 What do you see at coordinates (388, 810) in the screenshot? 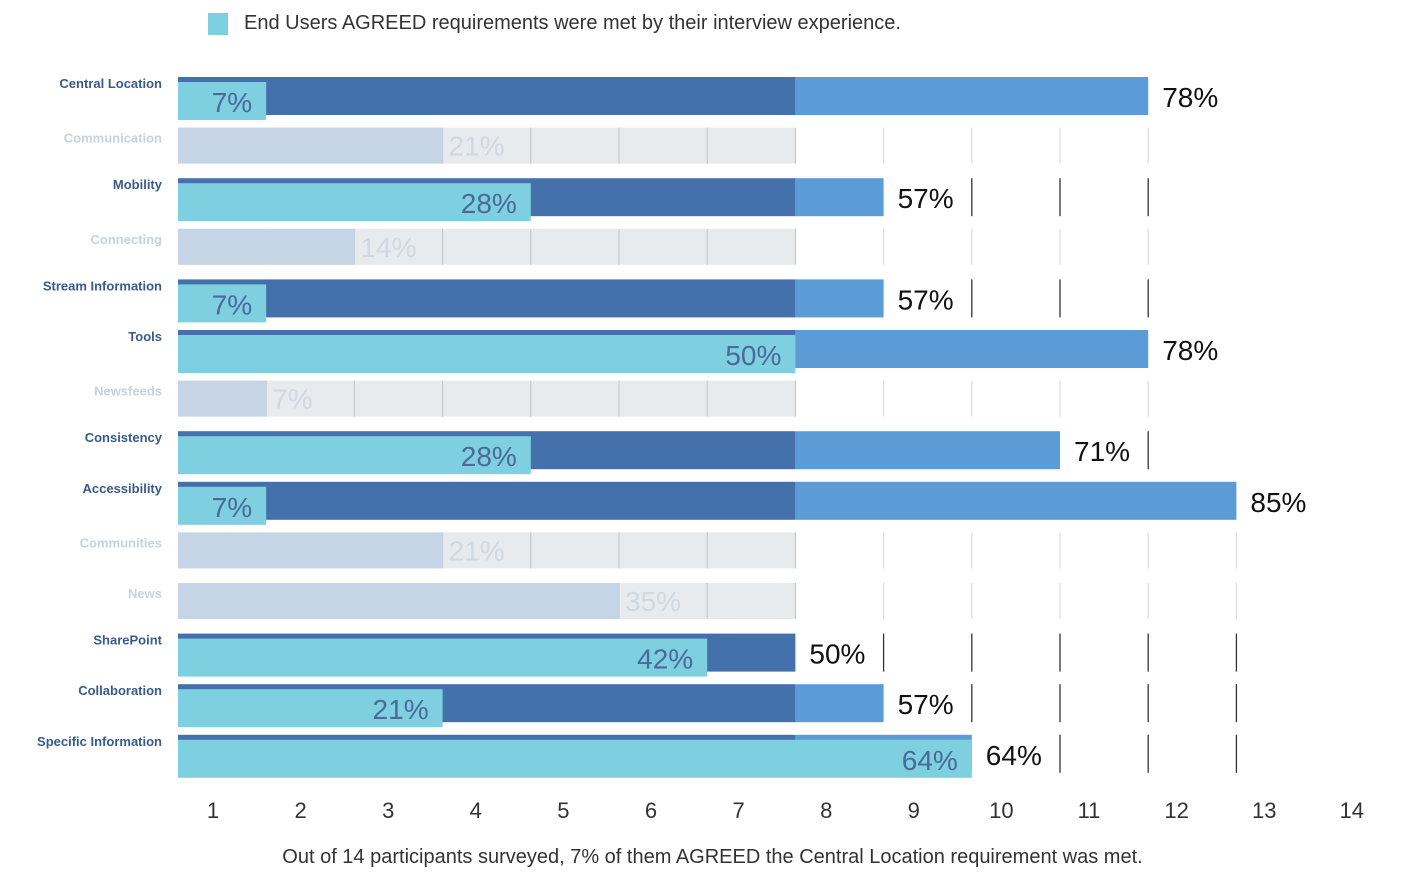
I see `x-tick-label: 3` at bounding box center [388, 810].